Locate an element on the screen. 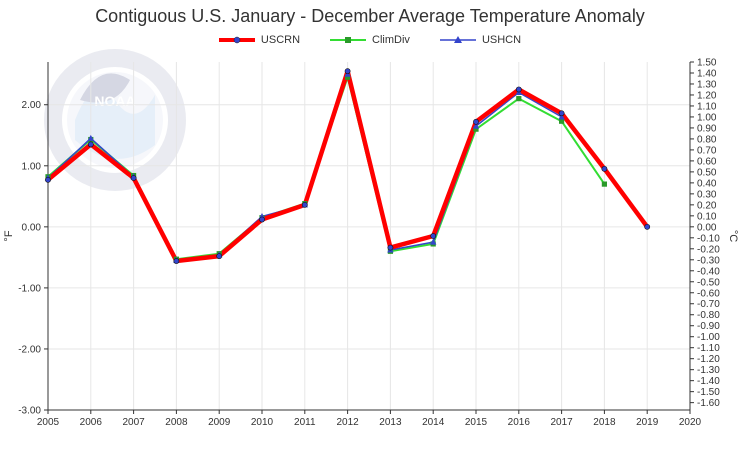  y-right-tick-label: -0.80 is located at coordinates (708, 315).